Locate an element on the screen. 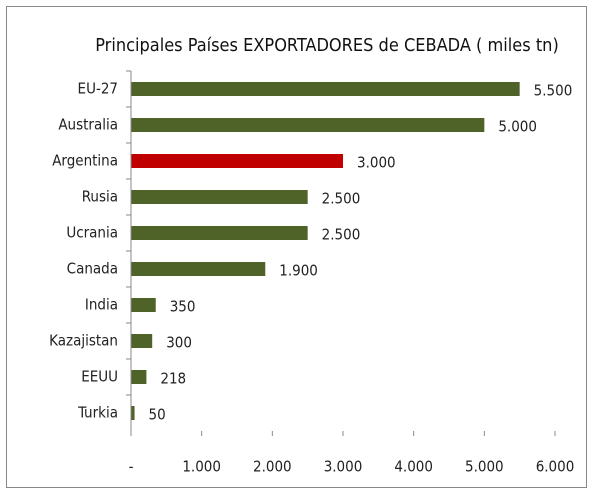 Image resolution: width=593 pixels, height=494 pixels. y-tick-label: EU-27 is located at coordinates (98, 89).